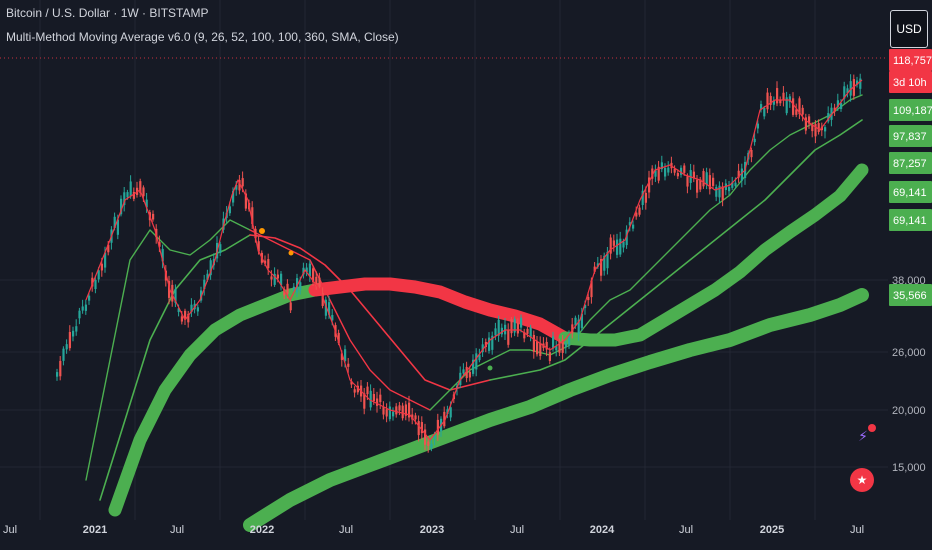  I want to click on price-label: 109,187, so click(912, 111).